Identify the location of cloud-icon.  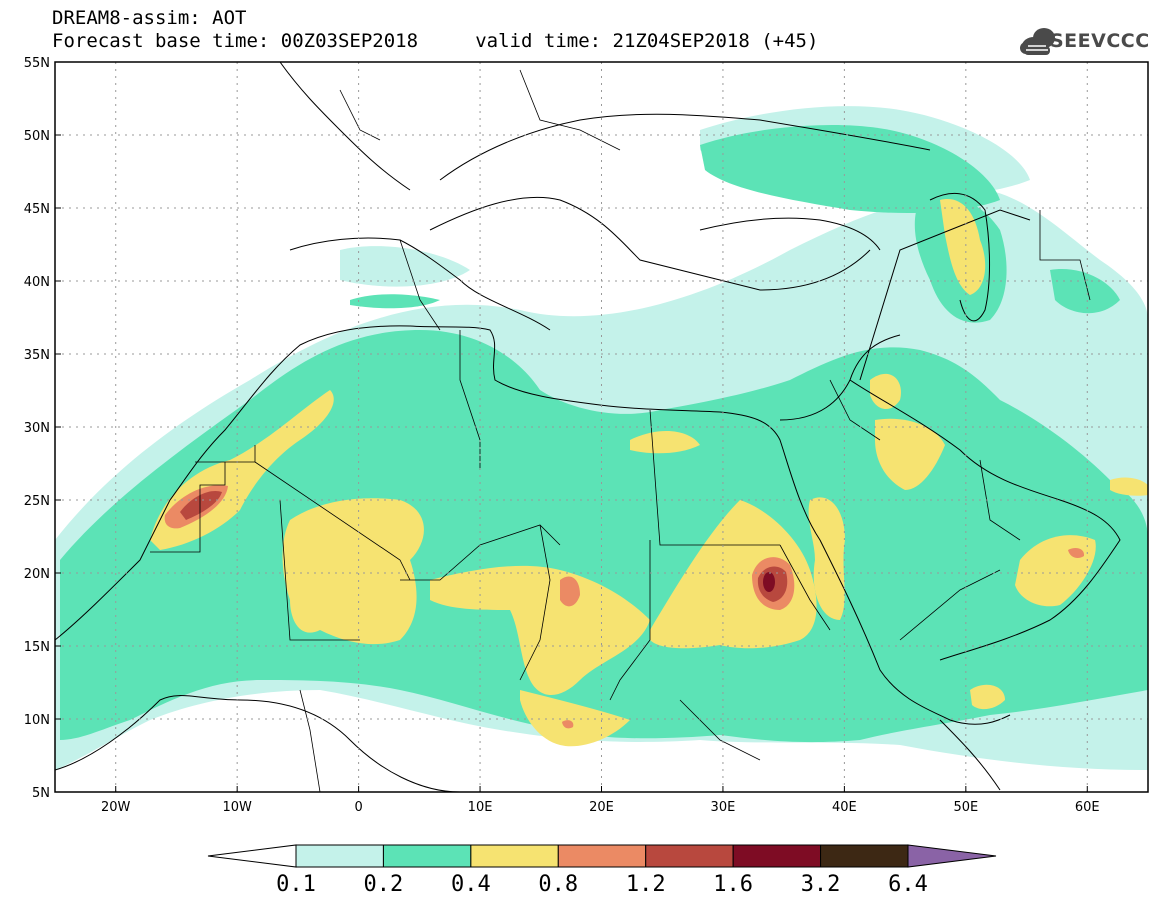
(1037, 41).